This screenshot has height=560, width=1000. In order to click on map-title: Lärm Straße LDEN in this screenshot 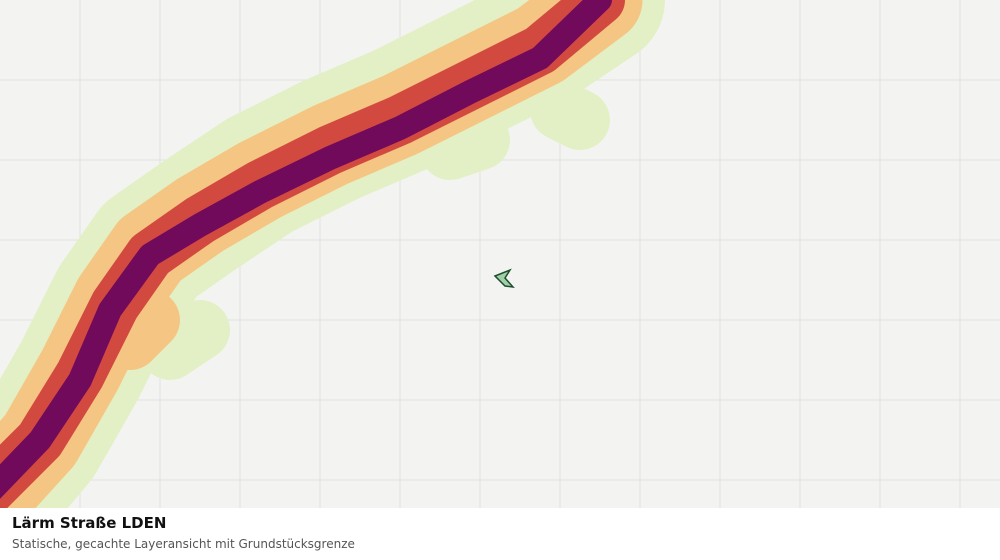, I will do `click(89, 523)`.